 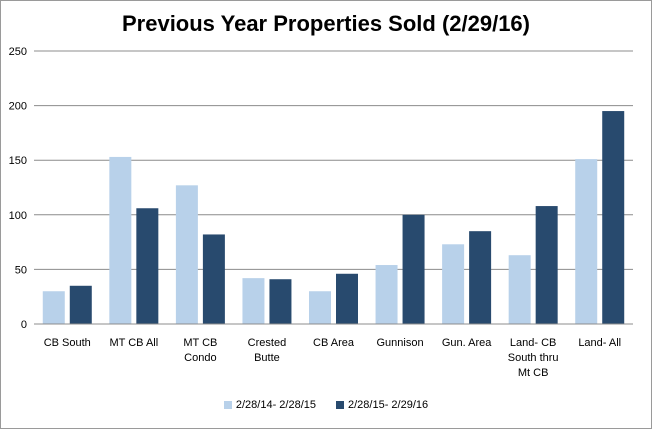 What do you see at coordinates (533, 373) in the screenshot?
I see `category-label-line: Mt CB` at bounding box center [533, 373].